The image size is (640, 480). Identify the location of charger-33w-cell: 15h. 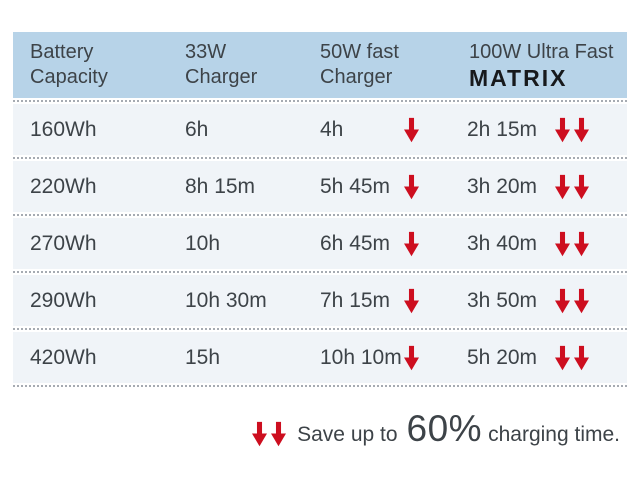
(203, 357).